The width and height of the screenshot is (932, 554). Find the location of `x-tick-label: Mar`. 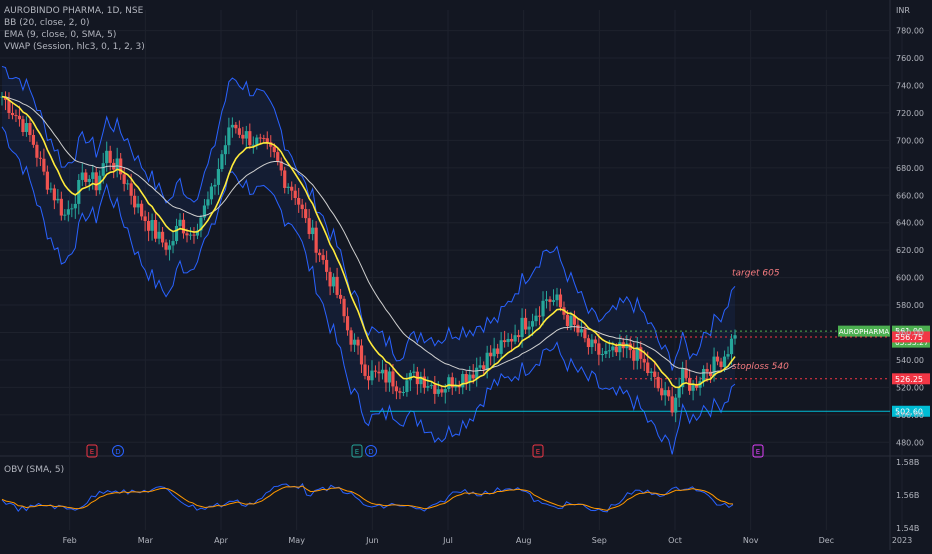

x-tick-label: Mar is located at coordinates (146, 540).